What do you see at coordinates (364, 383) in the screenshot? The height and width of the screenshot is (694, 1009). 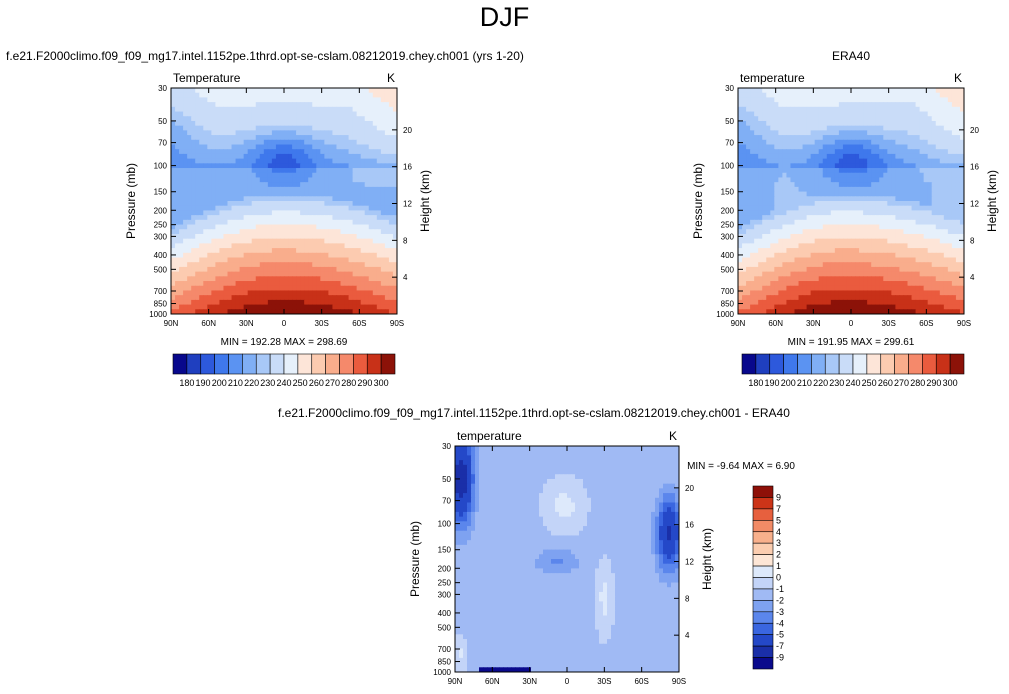 I see `colorbar-label: 290` at bounding box center [364, 383].